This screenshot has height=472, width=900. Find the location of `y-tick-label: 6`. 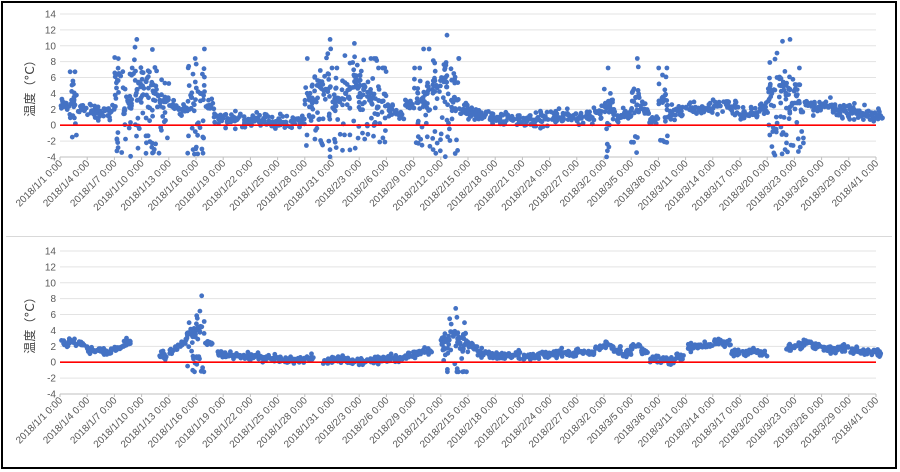

y-tick-label: 6 is located at coordinates (53, 78).